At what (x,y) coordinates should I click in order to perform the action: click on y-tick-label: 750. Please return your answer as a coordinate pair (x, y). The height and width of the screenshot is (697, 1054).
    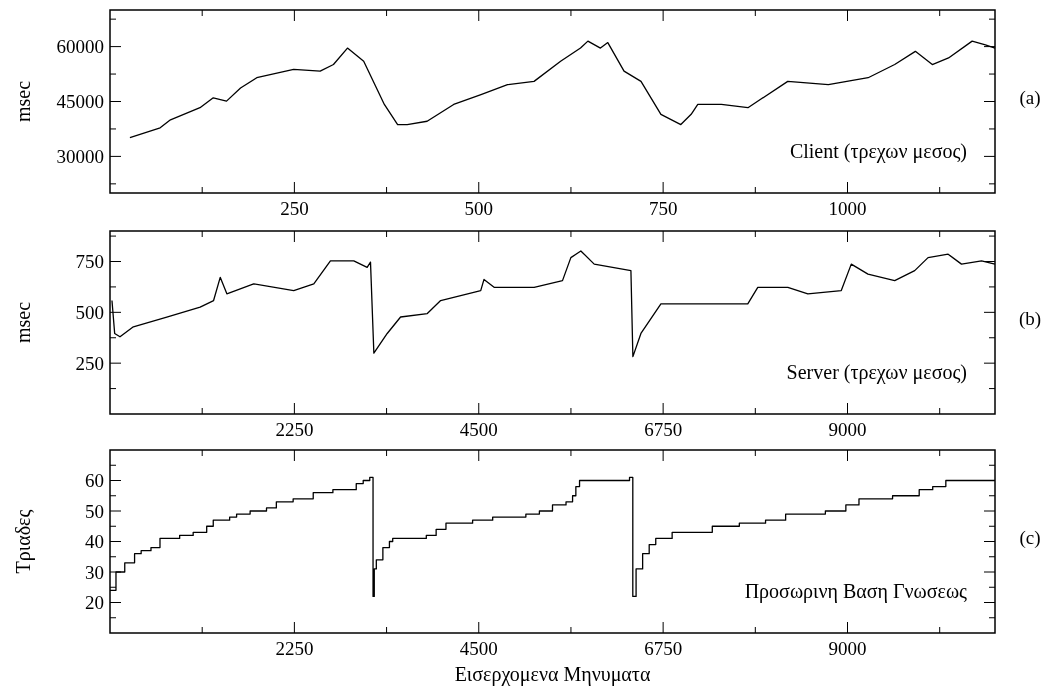
    Looking at the image, I should click on (89, 262).